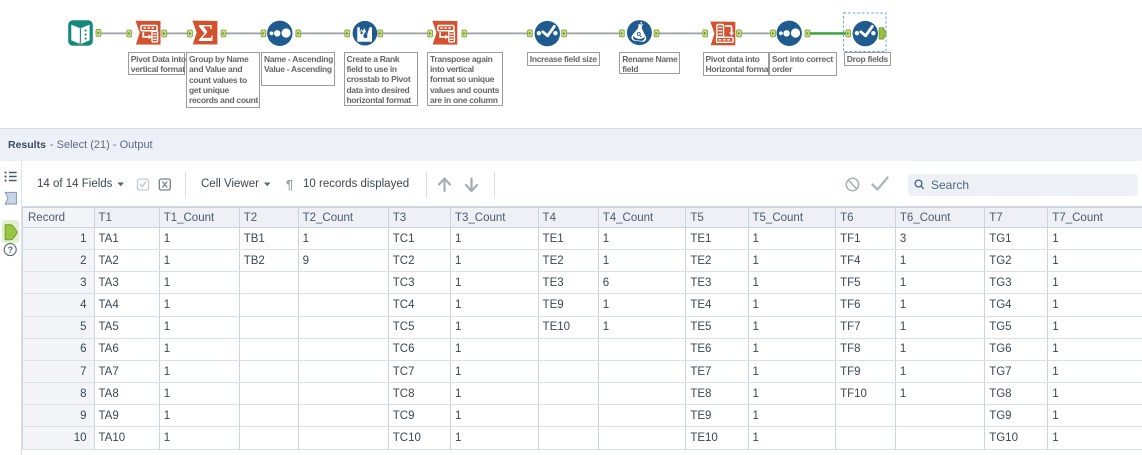 The width and height of the screenshot is (1142, 455). Describe the element at coordinates (206, 34) in the screenshot. I see `svg-text: Σ` at that location.